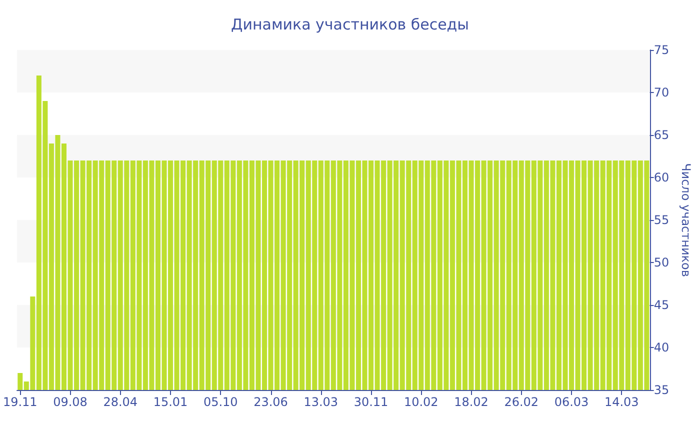 This screenshot has width=700, height=430. What do you see at coordinates (120, 402) in the screenshot?
I see `x-tick-label: 28.04` at bounding box center [120, 402].